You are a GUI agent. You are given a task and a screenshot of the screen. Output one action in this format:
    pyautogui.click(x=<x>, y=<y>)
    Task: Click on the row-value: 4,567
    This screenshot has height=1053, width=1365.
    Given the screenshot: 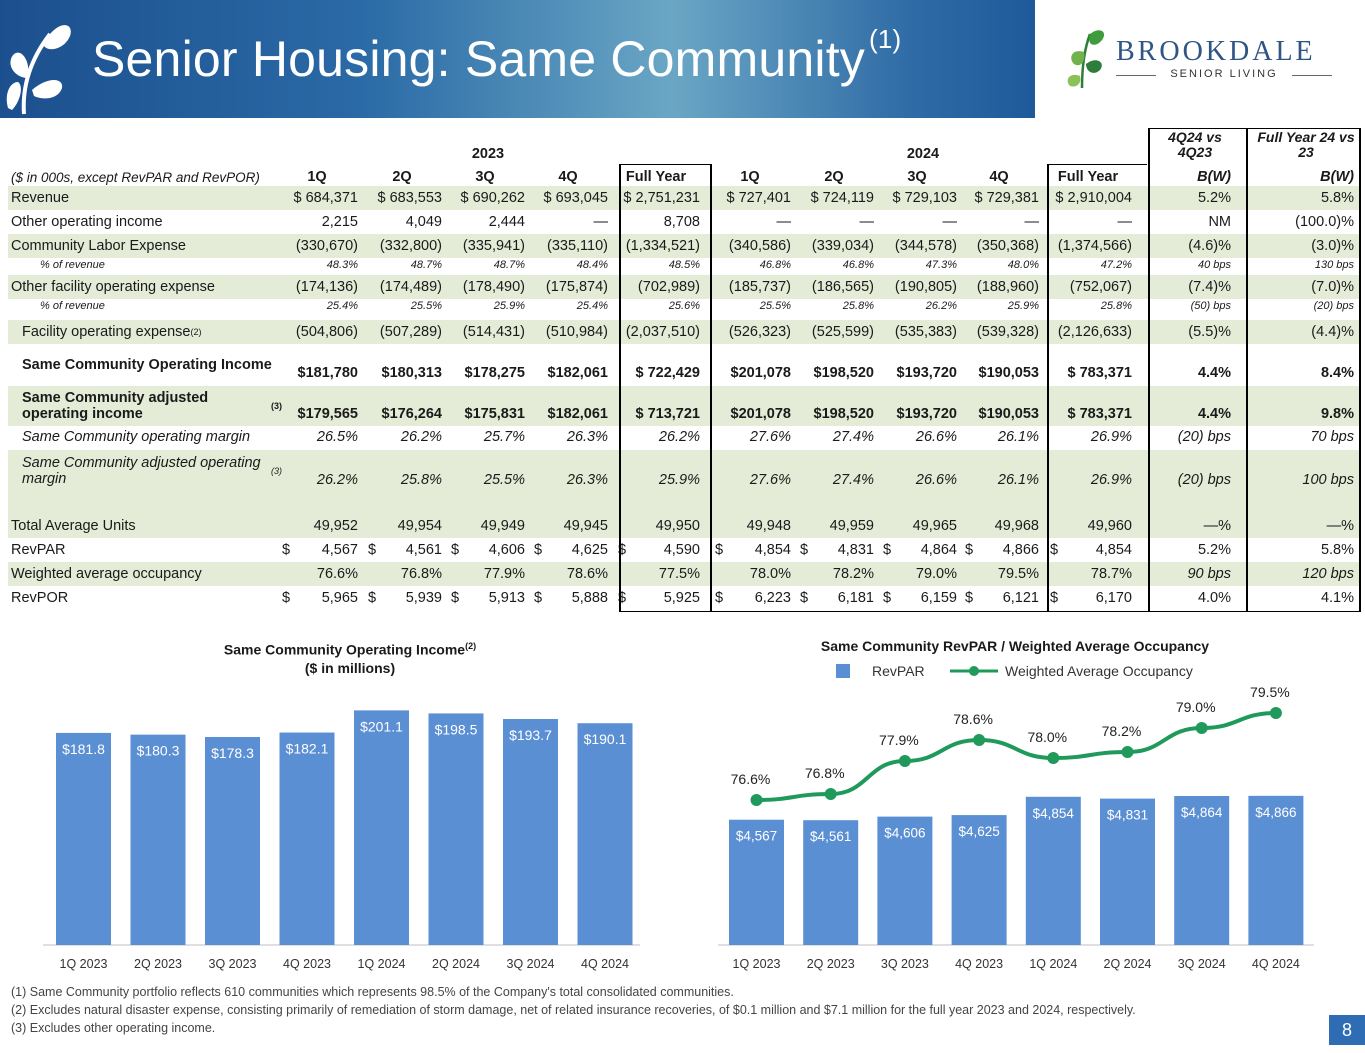 What is the action you would take?
    pyautogui.click(x=339, y=550)
    